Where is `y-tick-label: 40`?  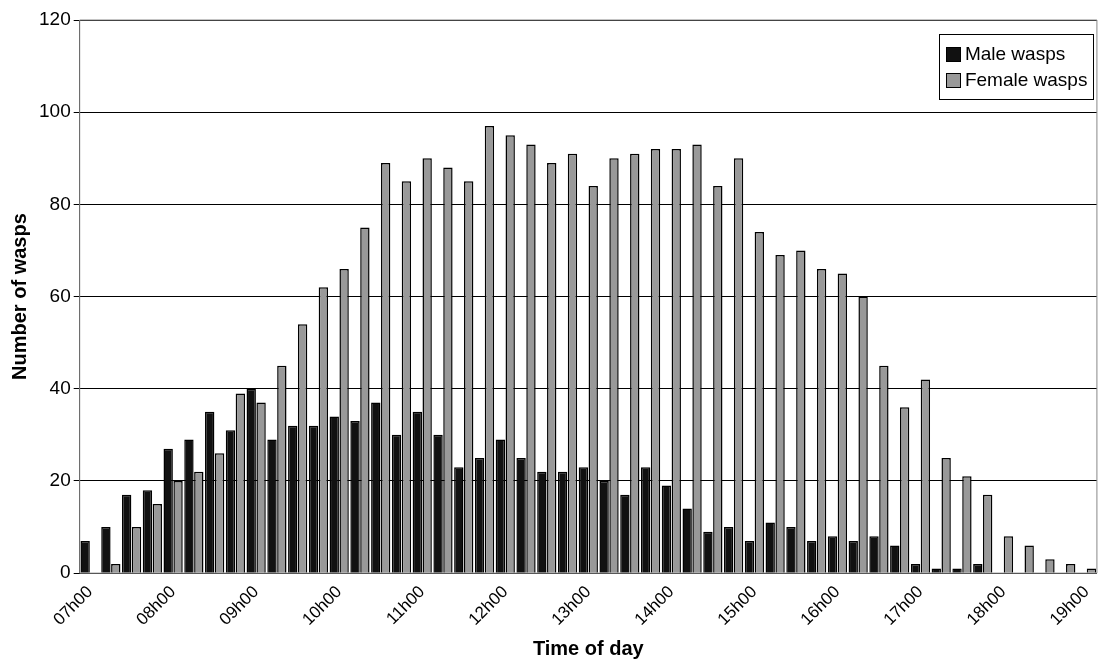
y-tick-label: 40 is located at coordinates (60, 387).